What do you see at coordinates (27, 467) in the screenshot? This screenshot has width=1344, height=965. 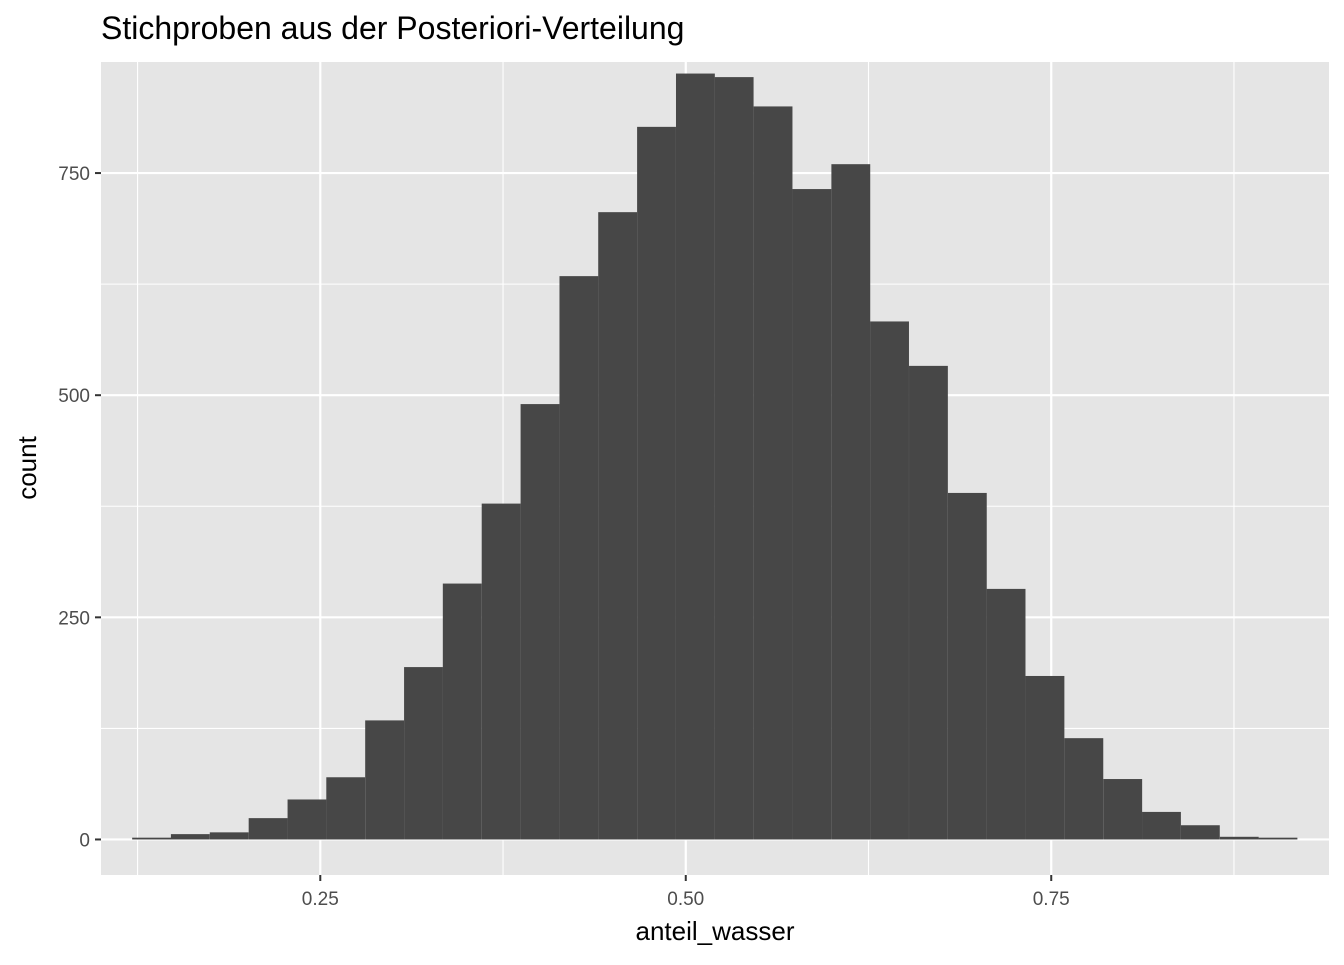 I see `y-axis-title: count` at bounding box center [27, 467].